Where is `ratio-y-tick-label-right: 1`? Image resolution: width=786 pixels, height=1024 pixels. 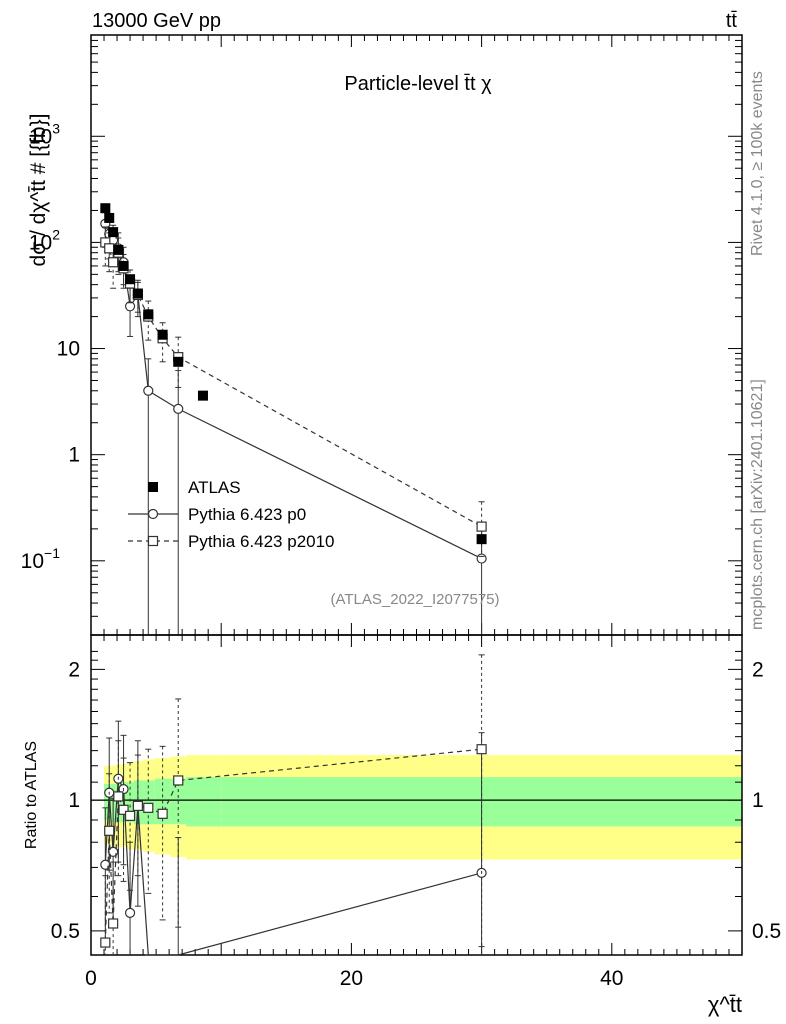 ratio-y-tick-label-right: 1 is located at coordinates (758, 800).